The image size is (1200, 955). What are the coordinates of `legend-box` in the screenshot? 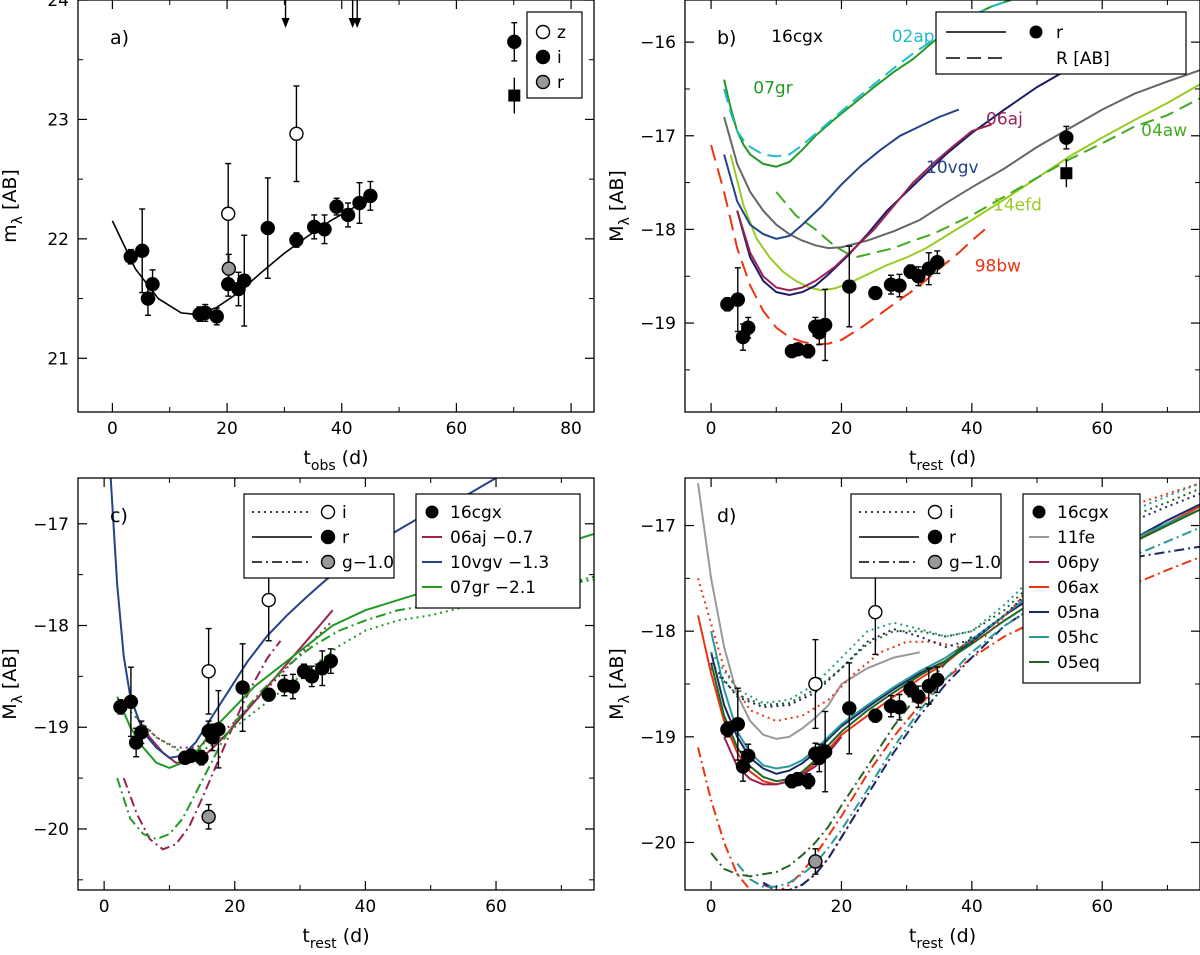 It's located at (554, 55).